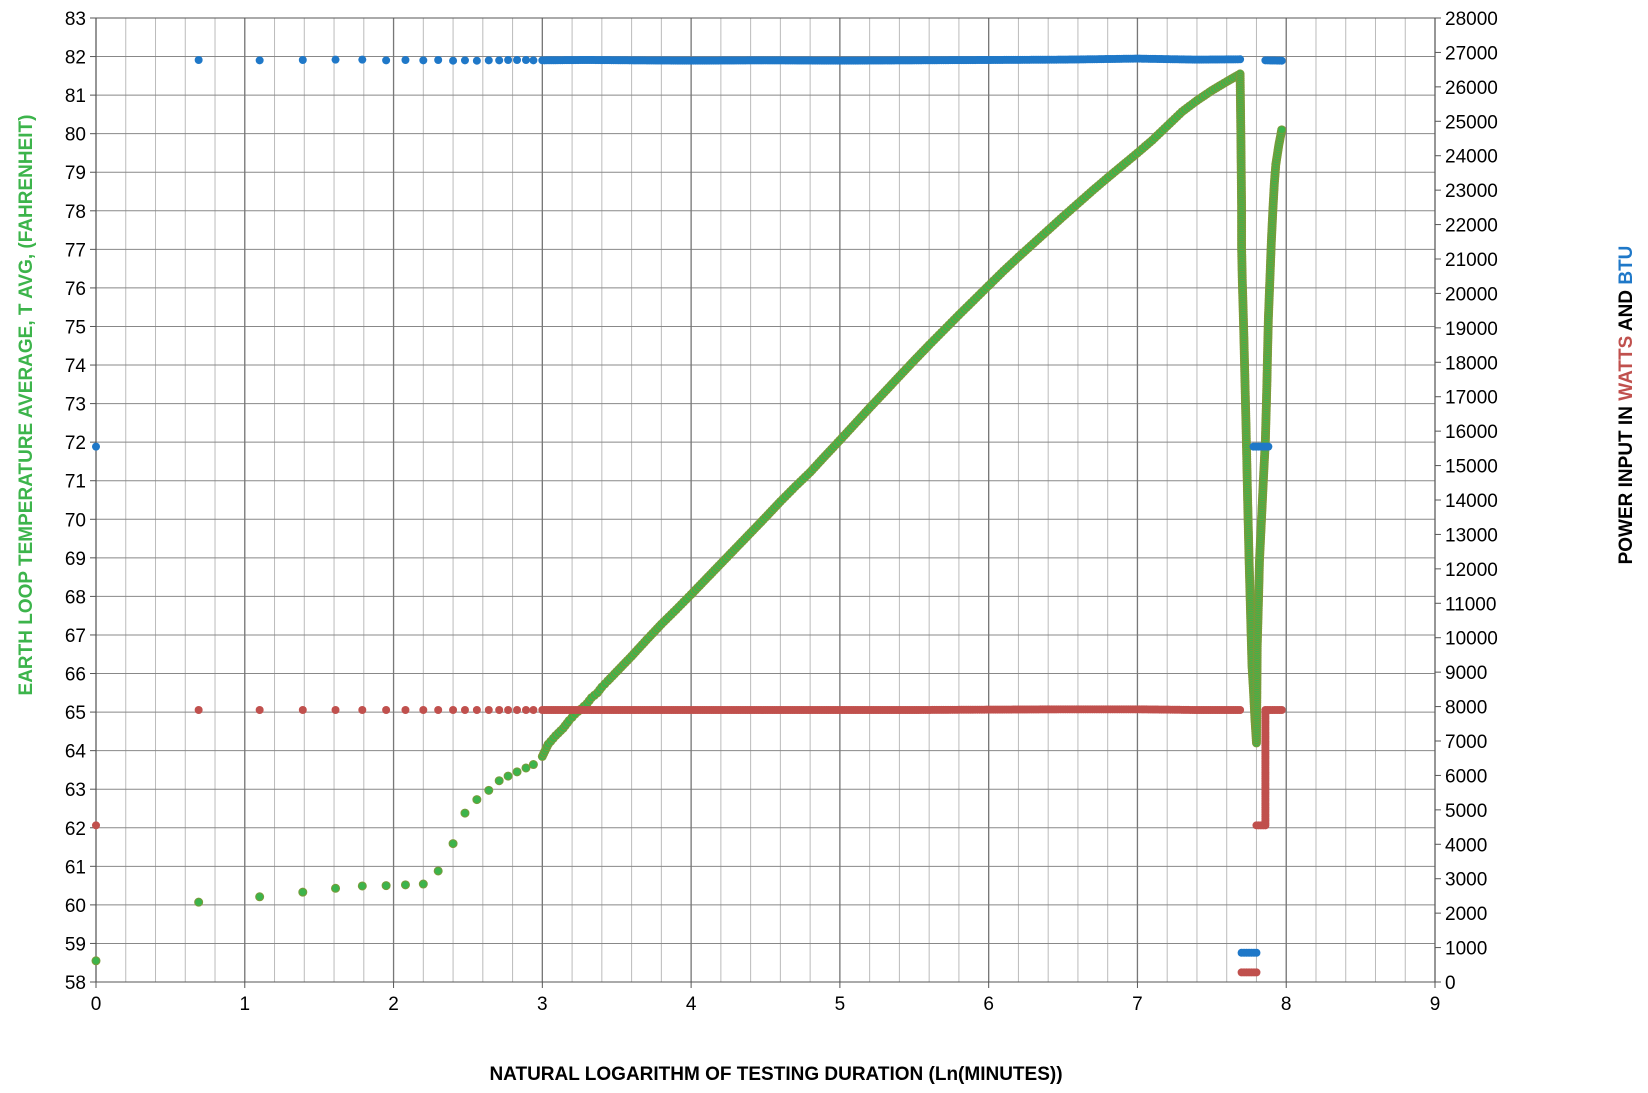 The height and width of the screenshot is (1093, 1648). Describe the element at coordinates (1466, 845) in the screenshot. I see `y-right-tick-label: 4000` at that location.